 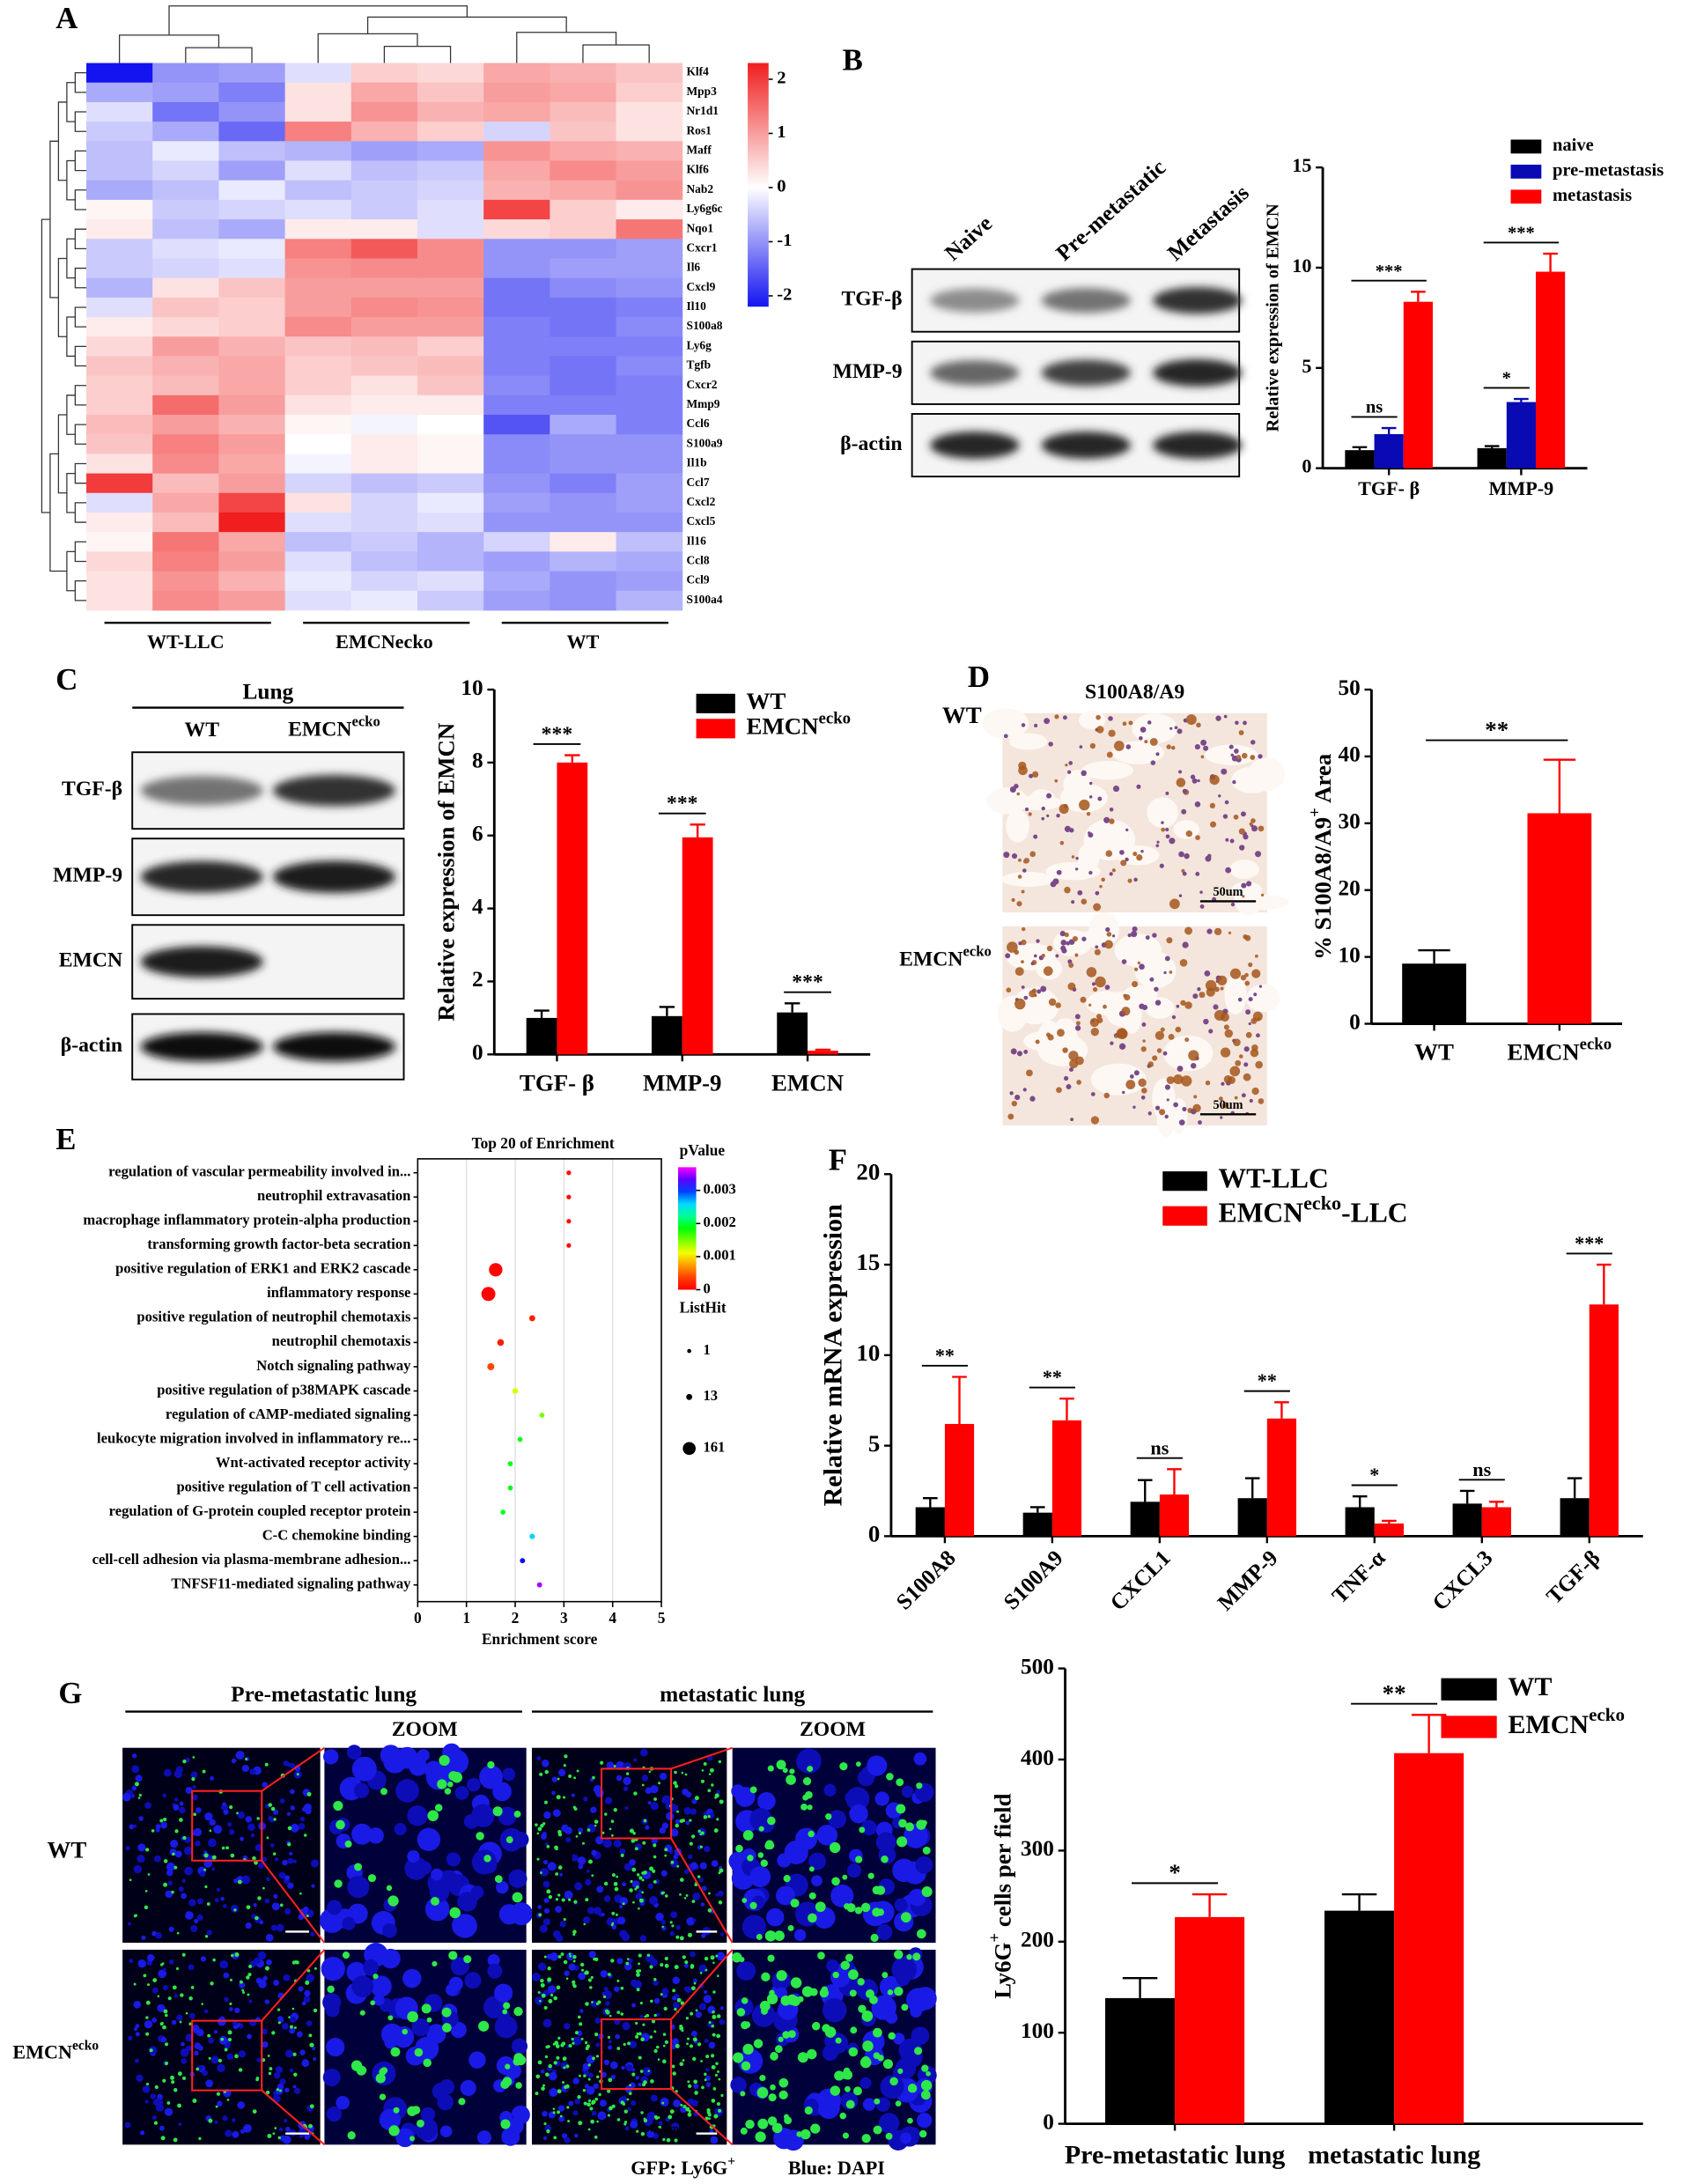 I want to click on legend-swatch, so click(x=1526, y=171).